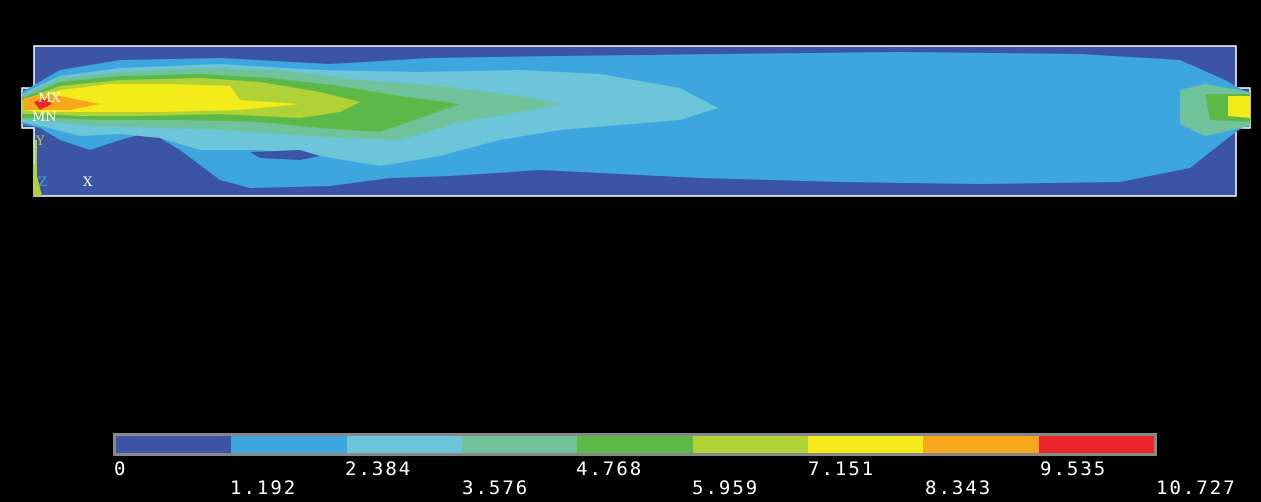 This screenshot has height=502, width=1261. What do you see at coordinates (285, 155) in the screenshot?
I see `contour-pocket` at bounding box center [285, 155].